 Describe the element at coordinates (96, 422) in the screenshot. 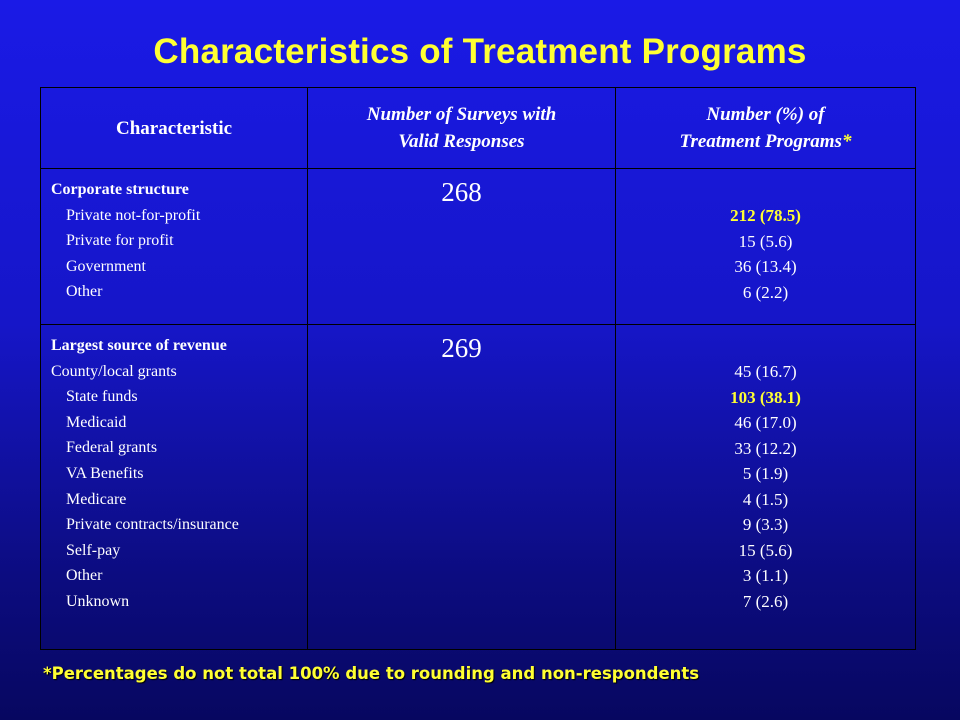

I see `list-item: Medicaid` at that location.